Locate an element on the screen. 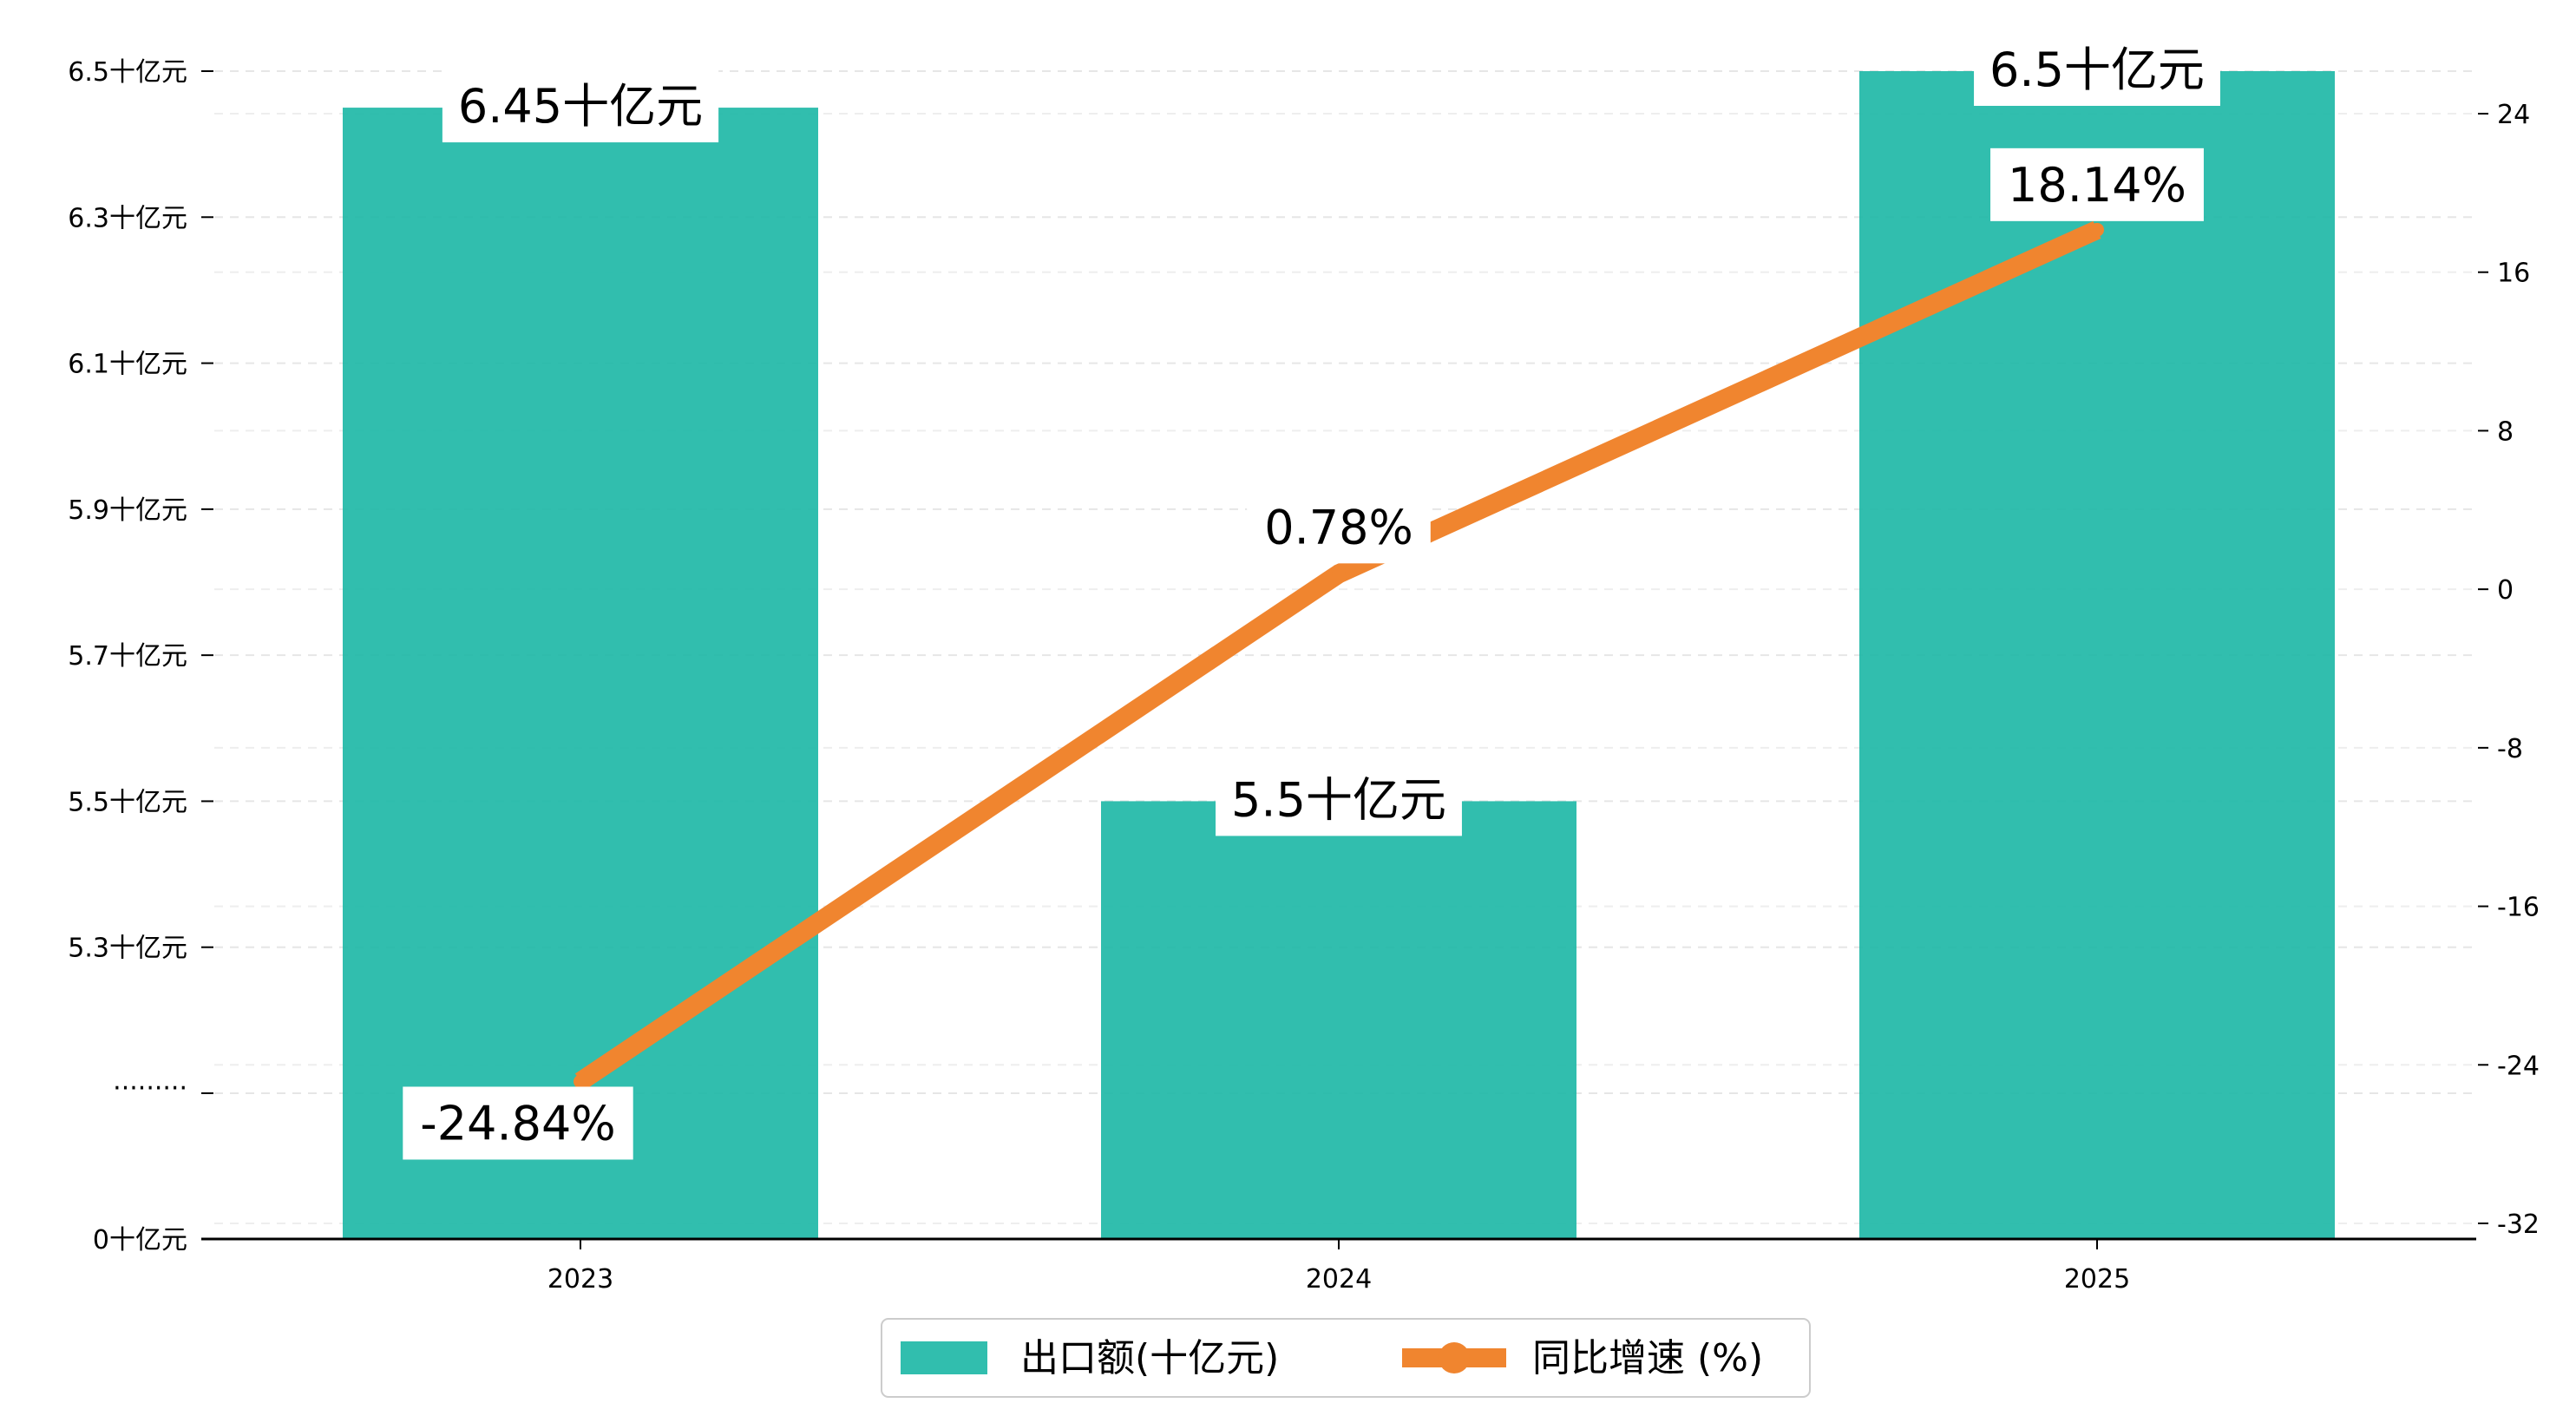 Image resolution: width=2576 pixels, height=1416 pixels. left-tick-label: 6.3十亿元 is located at coordinates (127, 218).